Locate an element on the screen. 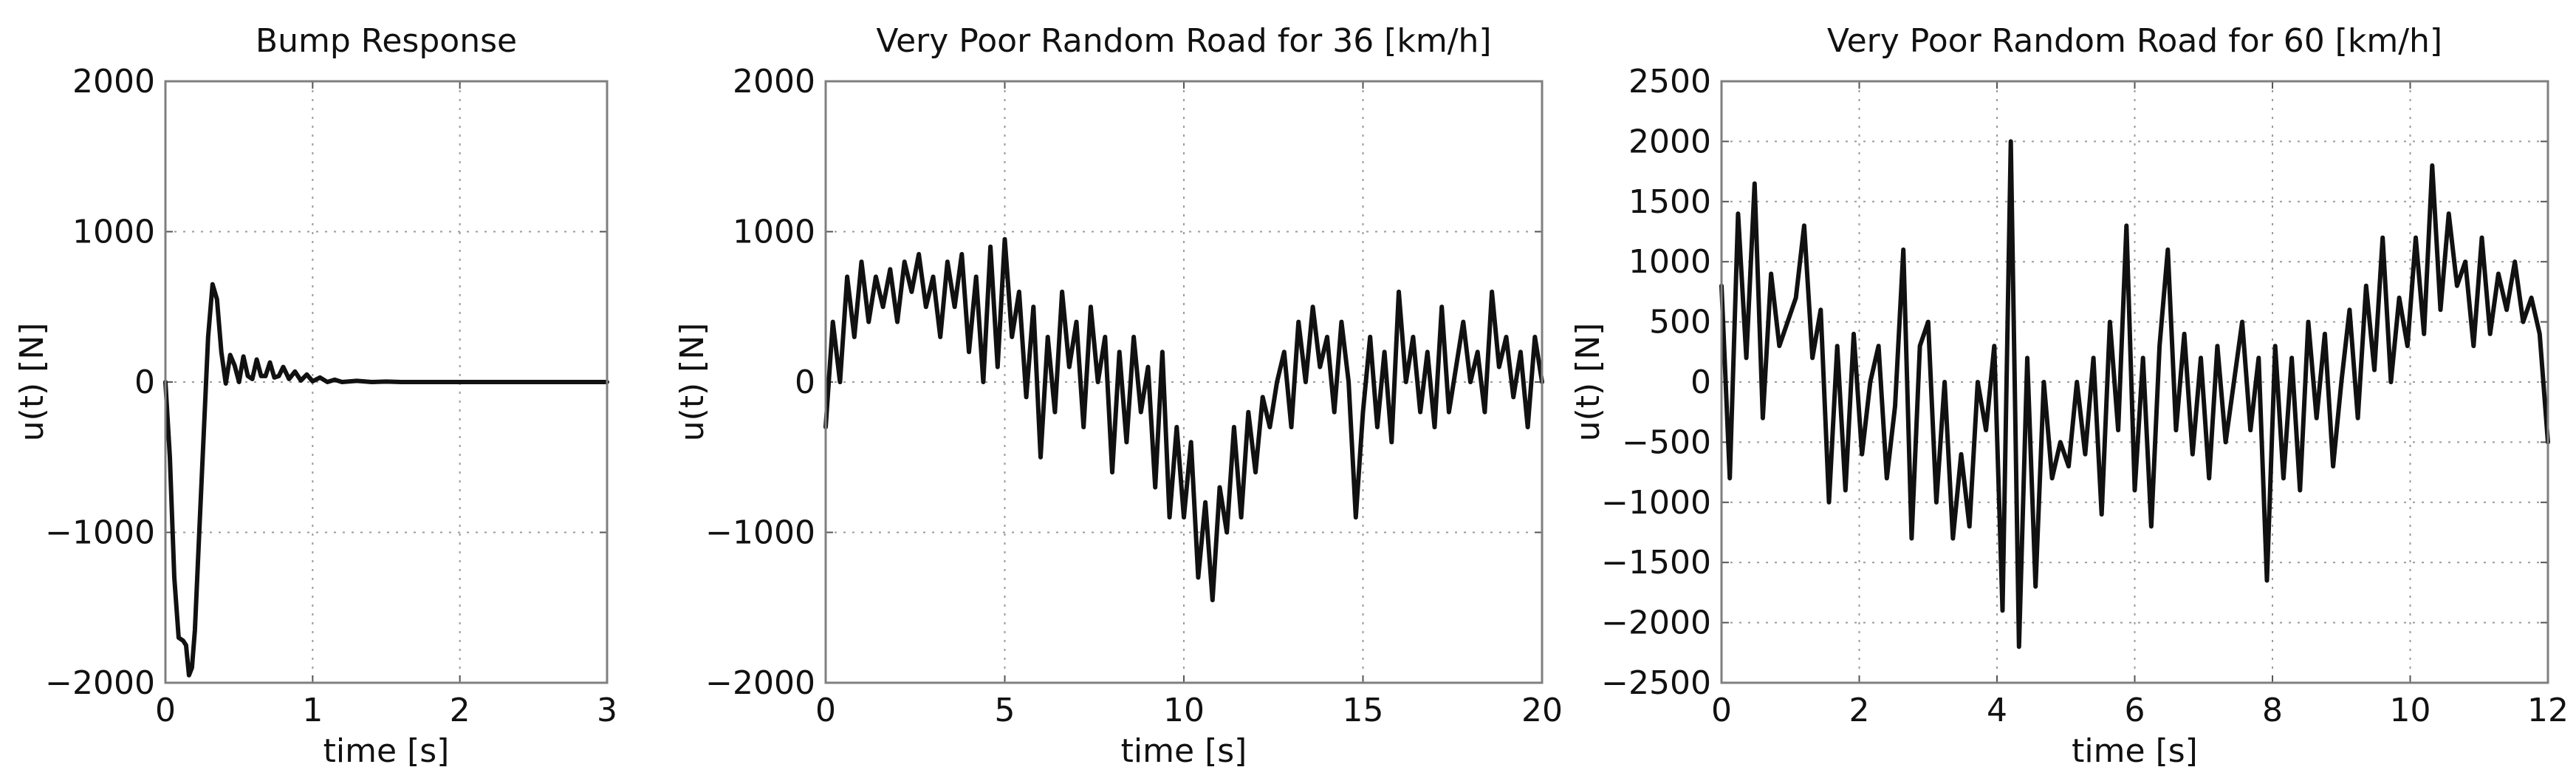  y-tick-label: 500 is located at coordinates (1680, 322).